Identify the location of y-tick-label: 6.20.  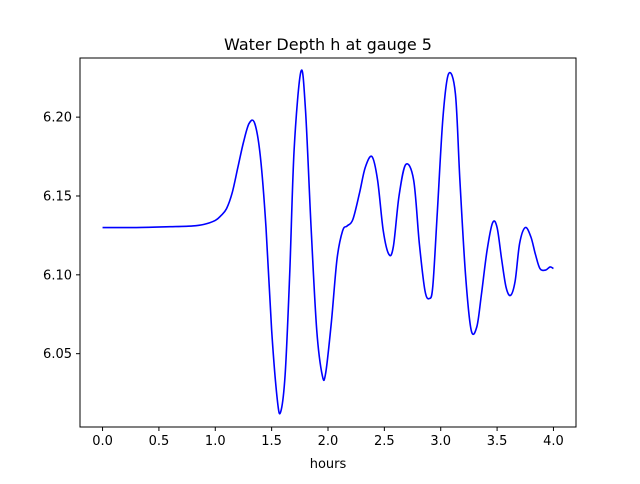
(57, 118).